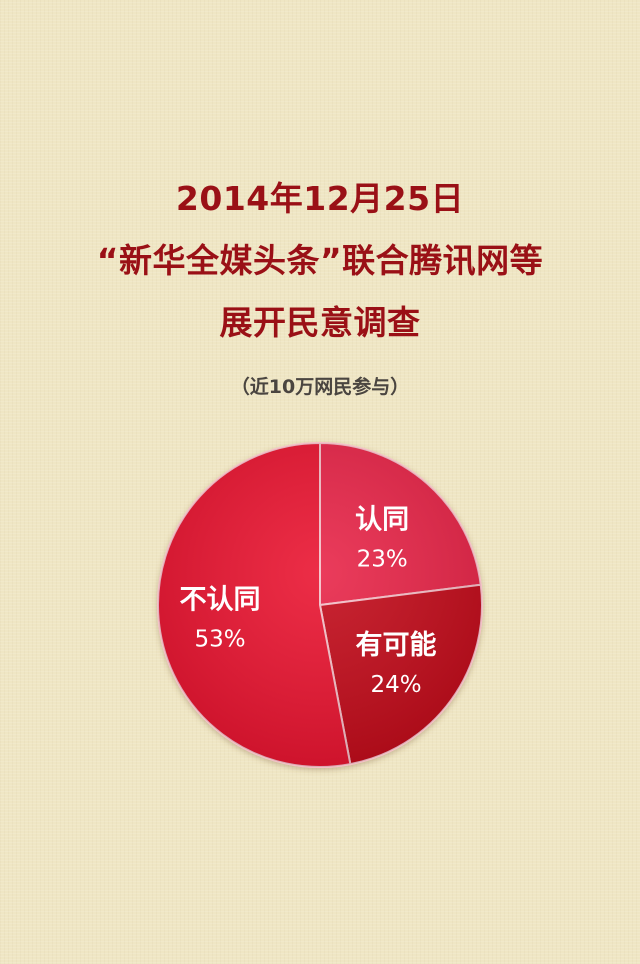  Describe the element at coordinates (320, 198) in the screenshot. I see `title-line-date: 2014年12月25日` at that location.